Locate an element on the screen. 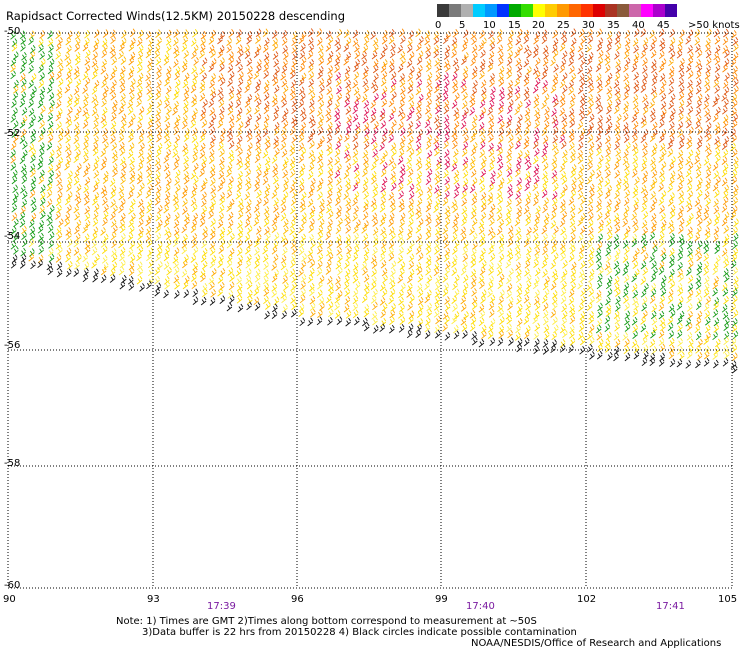 This screenshot has width=740, height=650. legend-color-bar is located at coordinates (557, 10).